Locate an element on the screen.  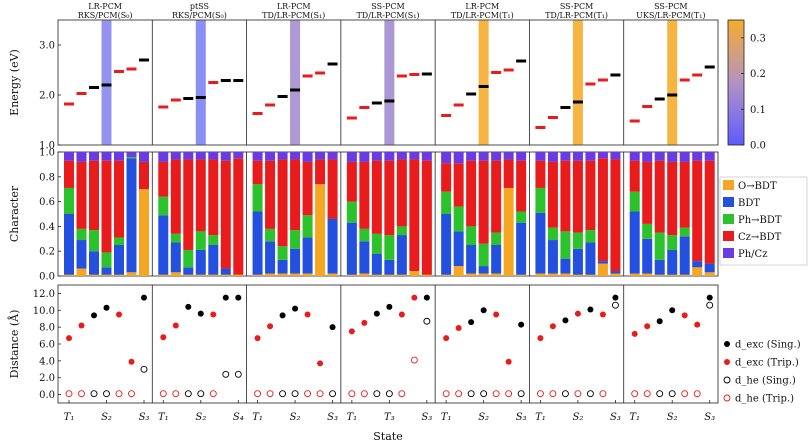
distance-y-tick-label: 2.0 is located at coordinates (47, 378).